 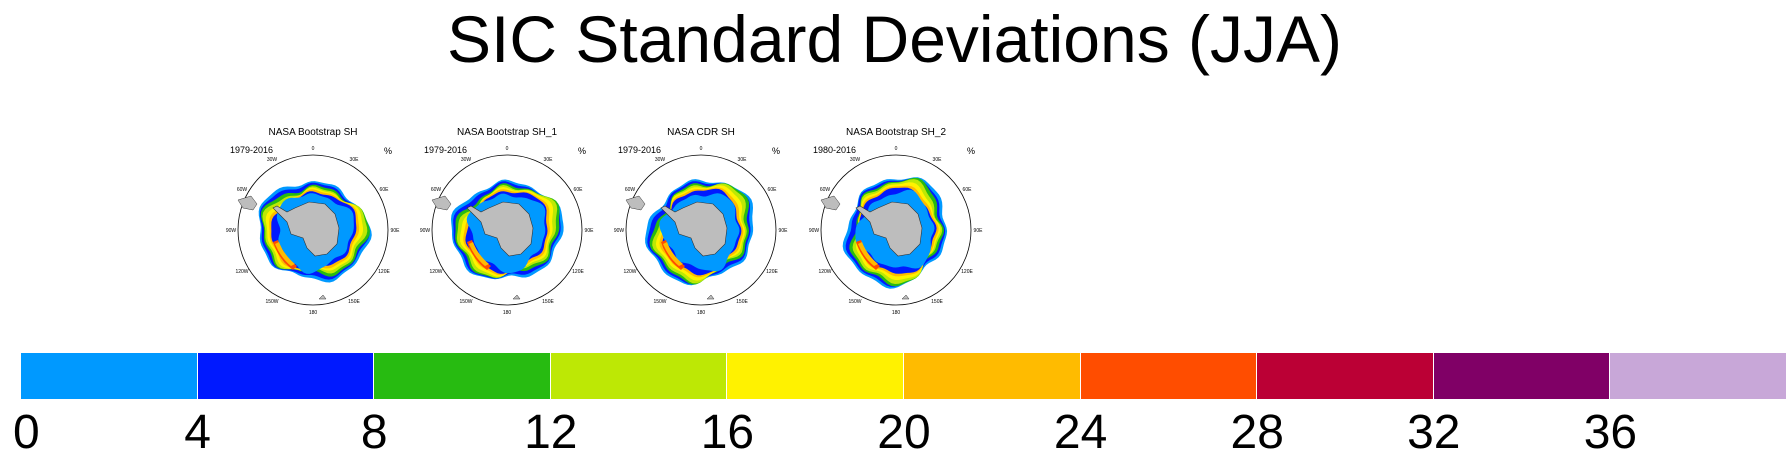 I want to click on colorbar-tick-label: 28, so click(x=1257, y=432).